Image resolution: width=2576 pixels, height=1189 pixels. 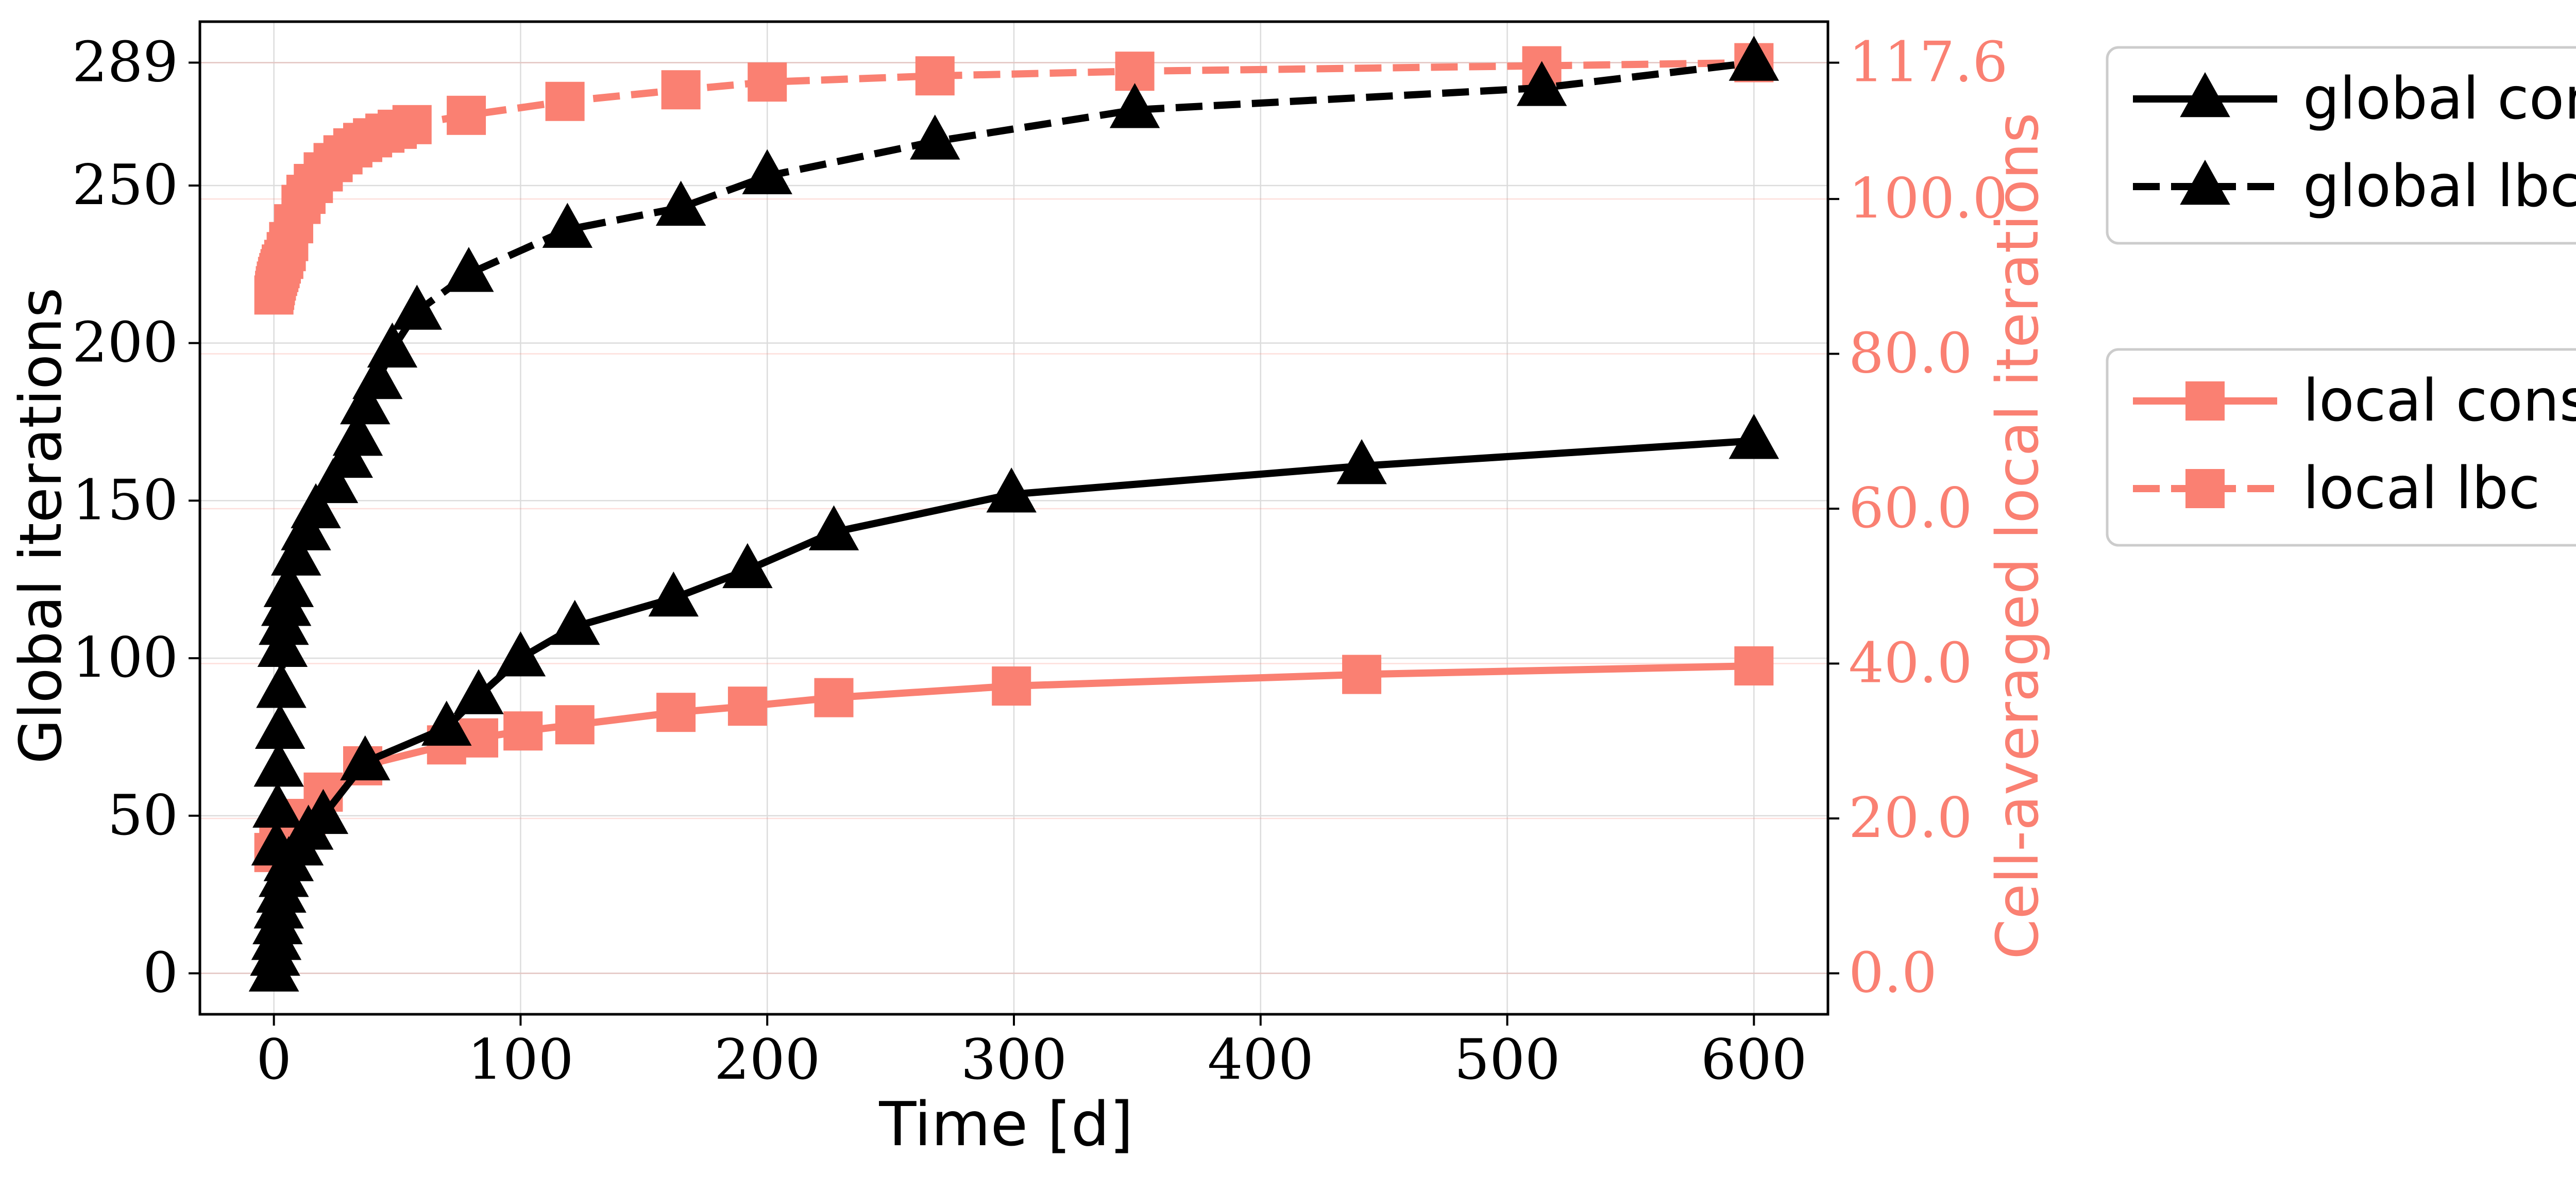 I want to click on y-left-tick-label: 289, so click(x=125, y=62).